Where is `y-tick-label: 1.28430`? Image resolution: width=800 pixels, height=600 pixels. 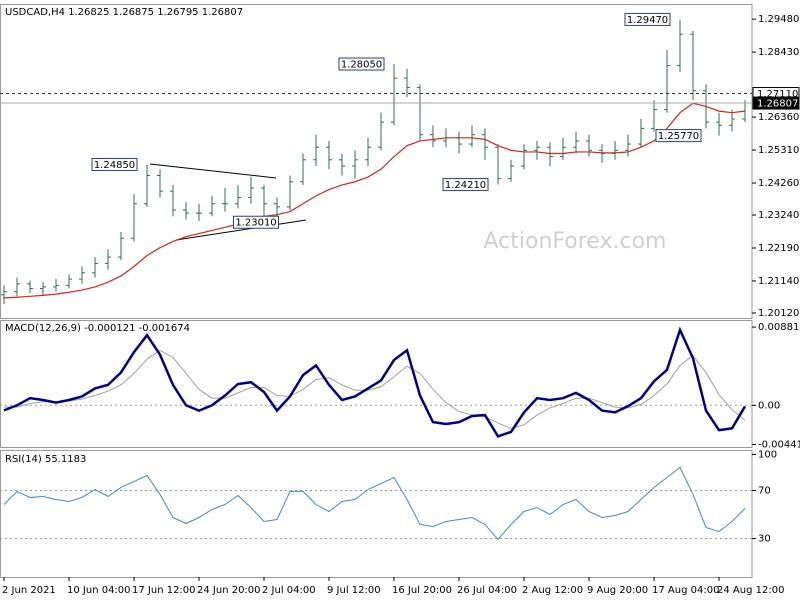 y-tick-label: 1.28430 is located at coordinates (778, 52).